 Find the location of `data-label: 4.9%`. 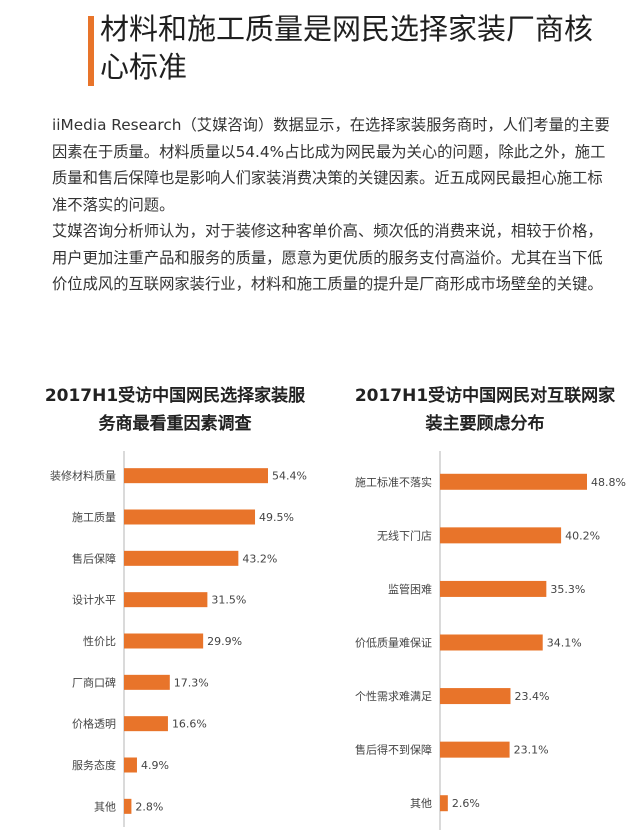

data-label: 4.9% is located at coordinates (155, 765).